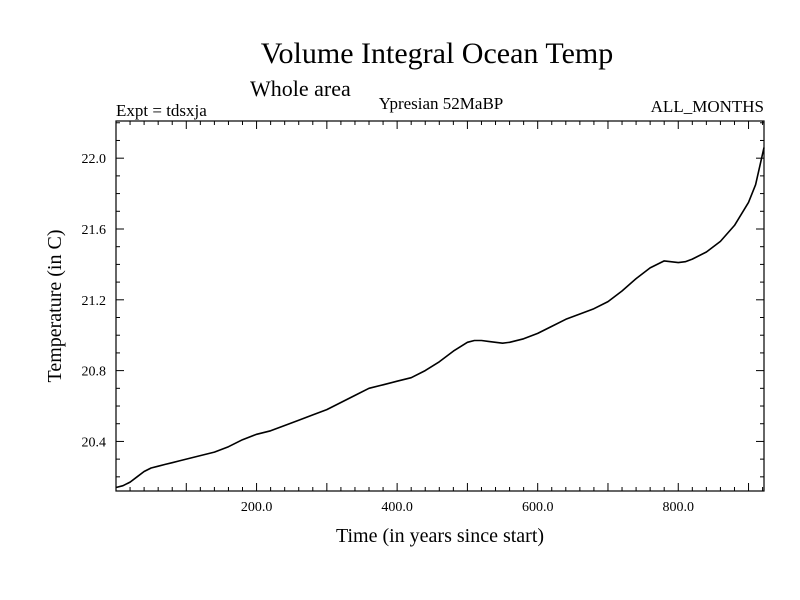  Describe the element at coordinates (679, 507) in the screenshot. I see `x-tick-label: 800.0` at that location.